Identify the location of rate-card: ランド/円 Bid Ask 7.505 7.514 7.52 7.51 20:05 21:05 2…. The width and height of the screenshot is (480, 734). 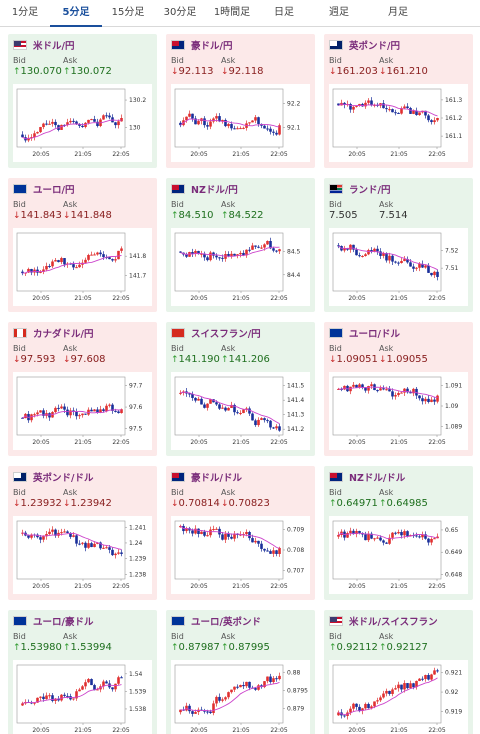
(398, 245).